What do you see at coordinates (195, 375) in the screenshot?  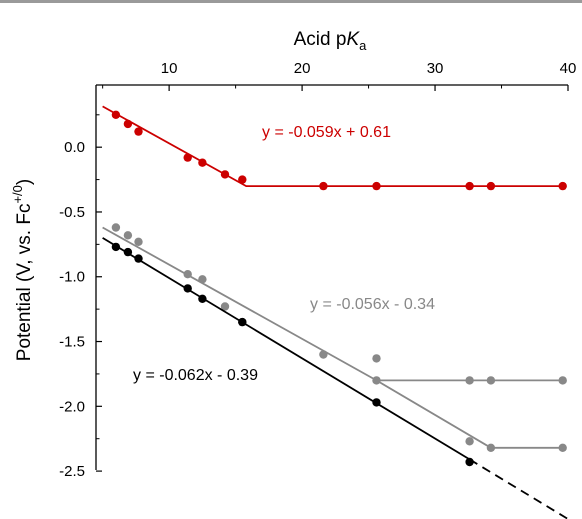 I see `series-label-black: y = -0.062x - 0.39` at bounding box center [195, 375].